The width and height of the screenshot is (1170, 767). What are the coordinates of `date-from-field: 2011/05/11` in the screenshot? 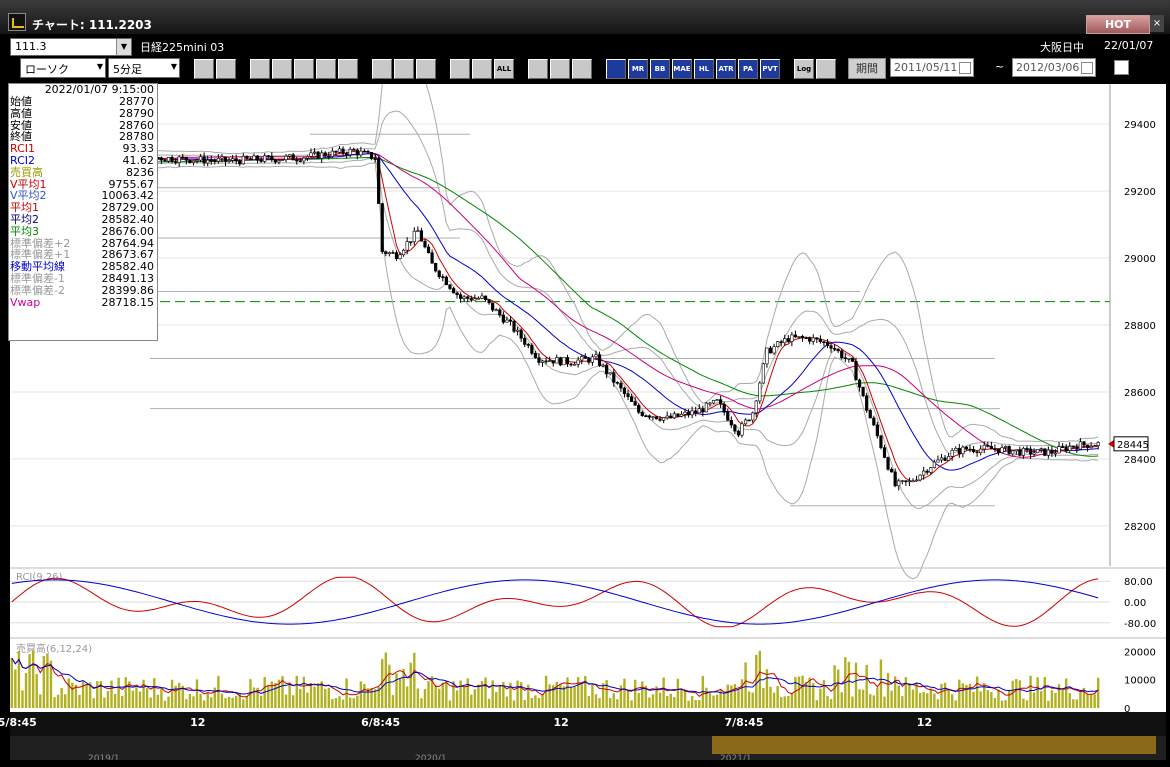 It's located at (932, 67).